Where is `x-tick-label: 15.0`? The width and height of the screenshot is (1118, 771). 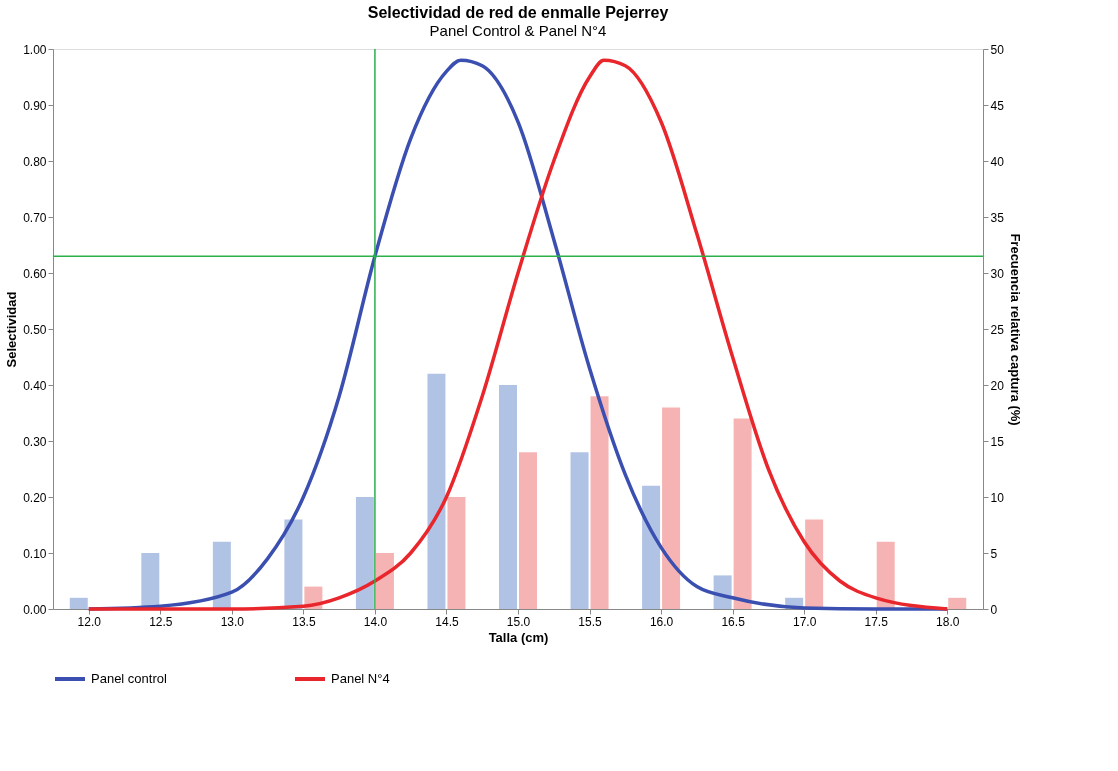
x-tick-label: 15.0 is located at coordinates (518, 621).